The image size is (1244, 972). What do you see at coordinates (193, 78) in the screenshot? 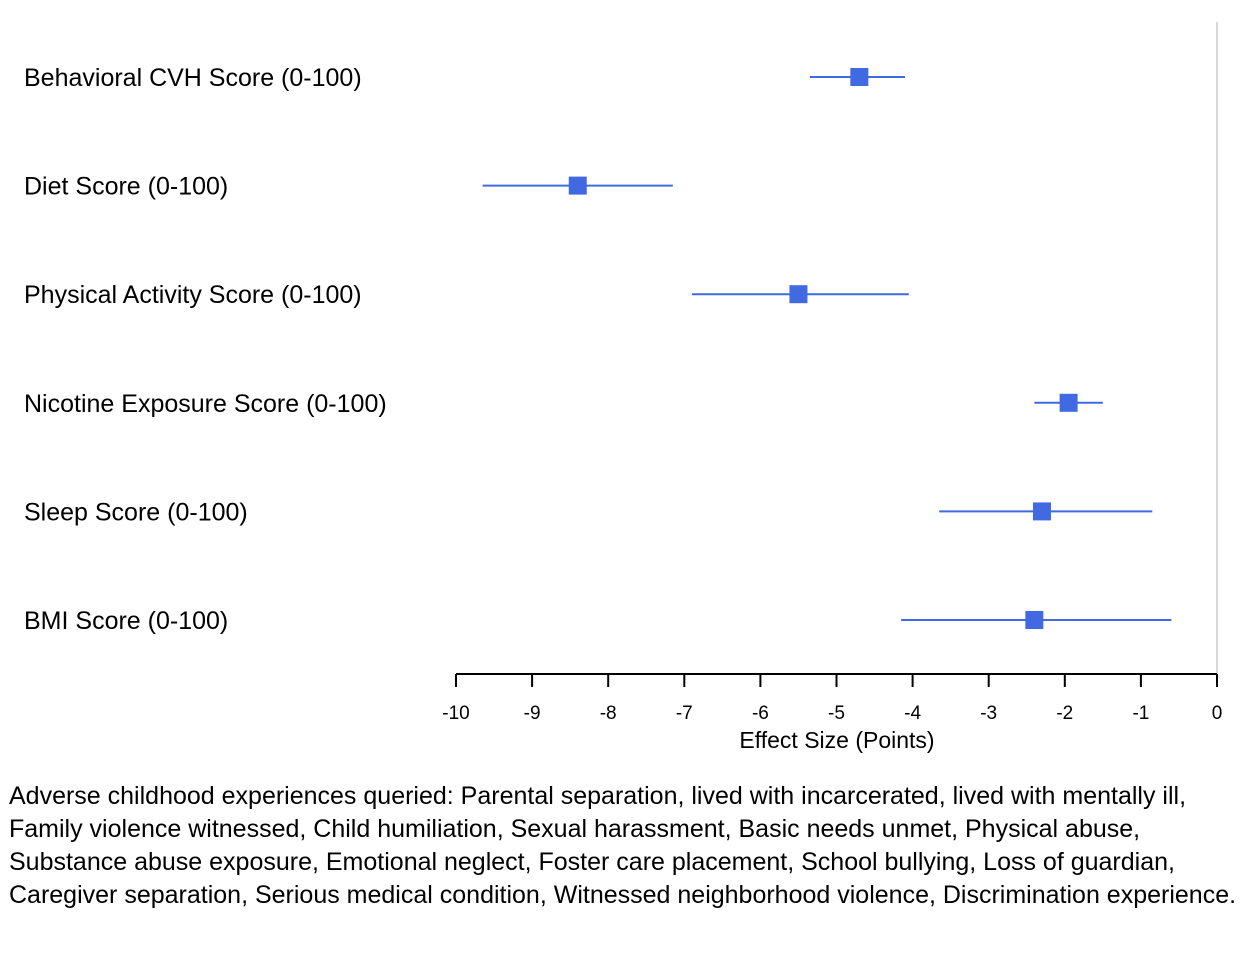
I see `row-label: Behavioral CVH Score (0-100)` at bounding box center [193, 78].